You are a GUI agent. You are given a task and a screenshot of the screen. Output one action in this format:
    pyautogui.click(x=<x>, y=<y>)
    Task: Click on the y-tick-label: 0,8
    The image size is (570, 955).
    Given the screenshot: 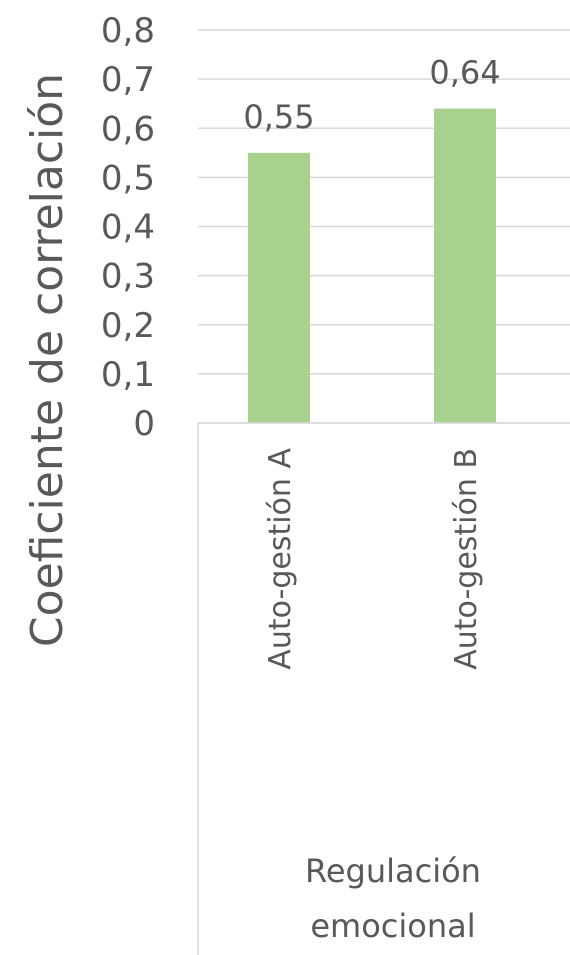 What is the action you would take?
    pyautogui.click(x=128, y=31)
    